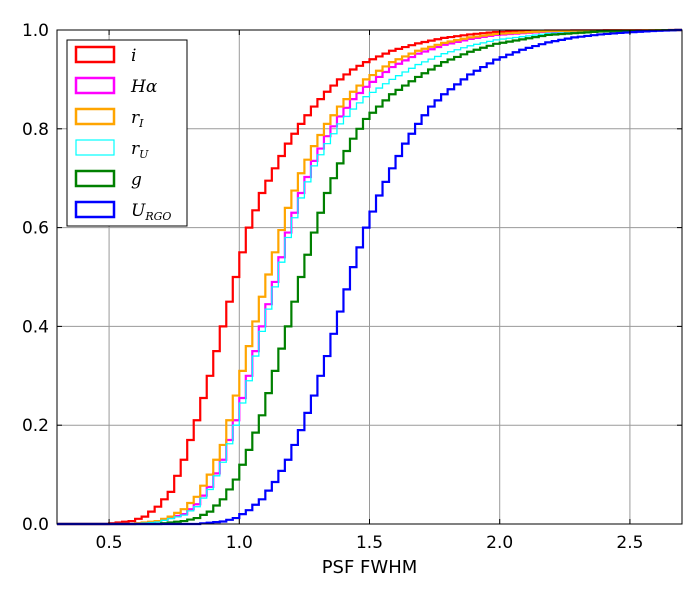 Image resolution: width=700 pixels, height=600 pixels. What do you see at coordinates (35, 31) in the screenshot?
I see `y-tick-label: 1.0` at bounding box center [35, 31].